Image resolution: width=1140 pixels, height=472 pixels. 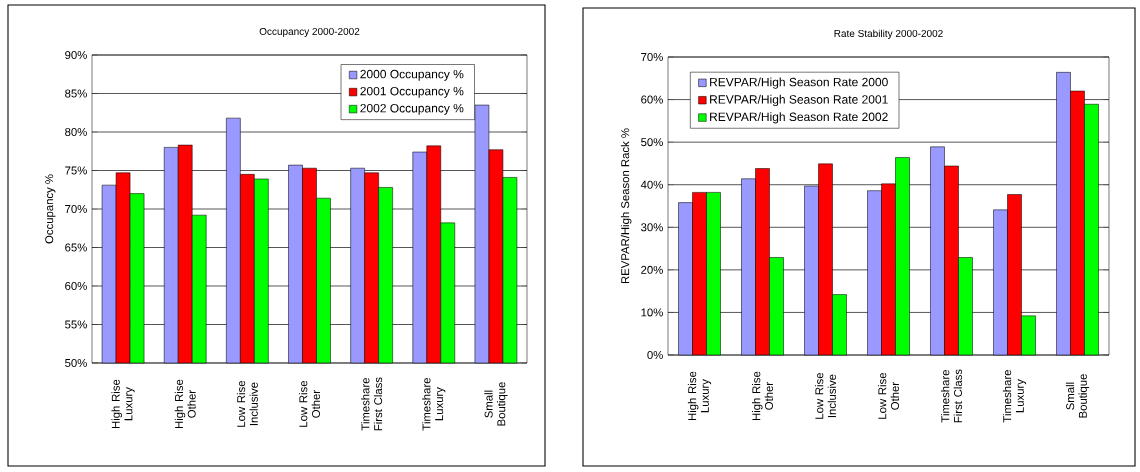 What do you see at coordinates (652, 227) in the screenshot?
I see `y-tick-label: 30%` at bounding box center [652, 227].